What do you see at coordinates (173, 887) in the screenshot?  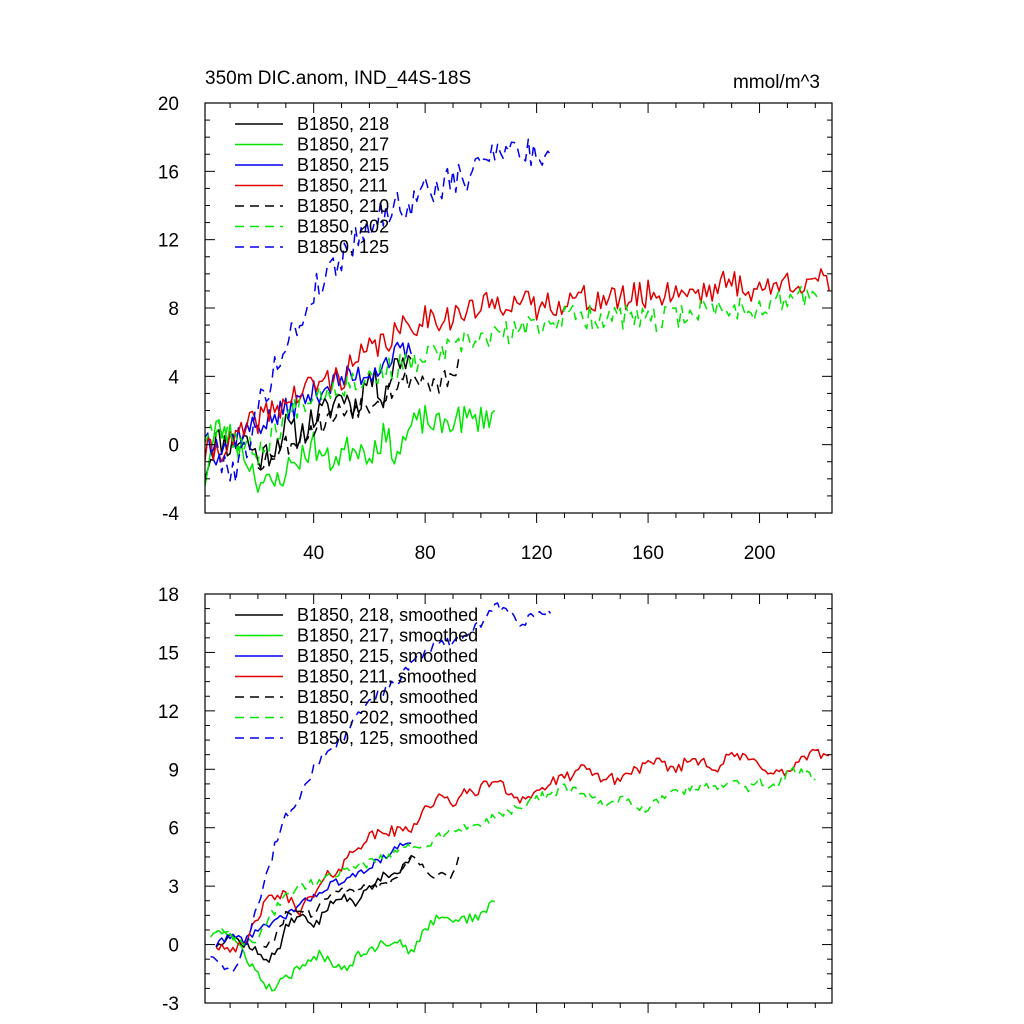 I see `y-tick-label: 3` at bounding box center [173, 887].